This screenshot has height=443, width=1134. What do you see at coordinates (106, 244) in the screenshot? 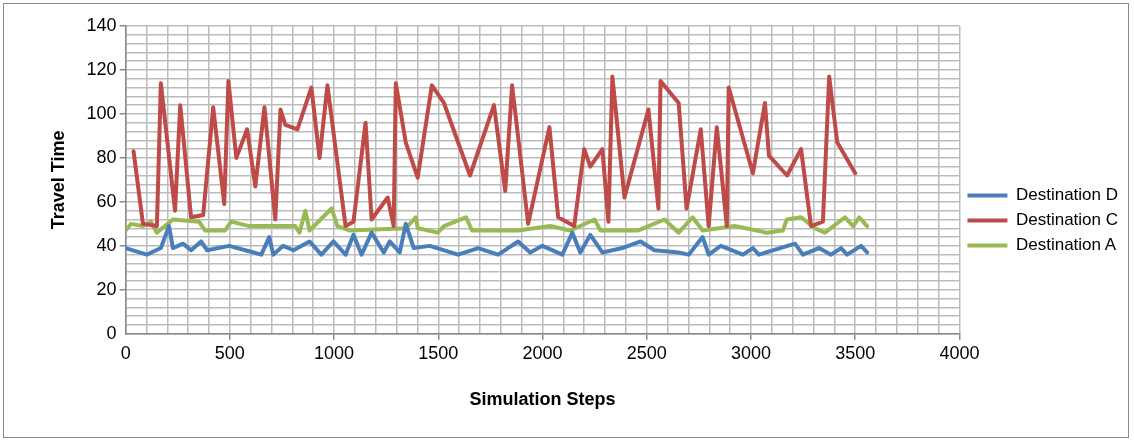
I see `y-tick-label: 40` at bounding box center [106, 244].